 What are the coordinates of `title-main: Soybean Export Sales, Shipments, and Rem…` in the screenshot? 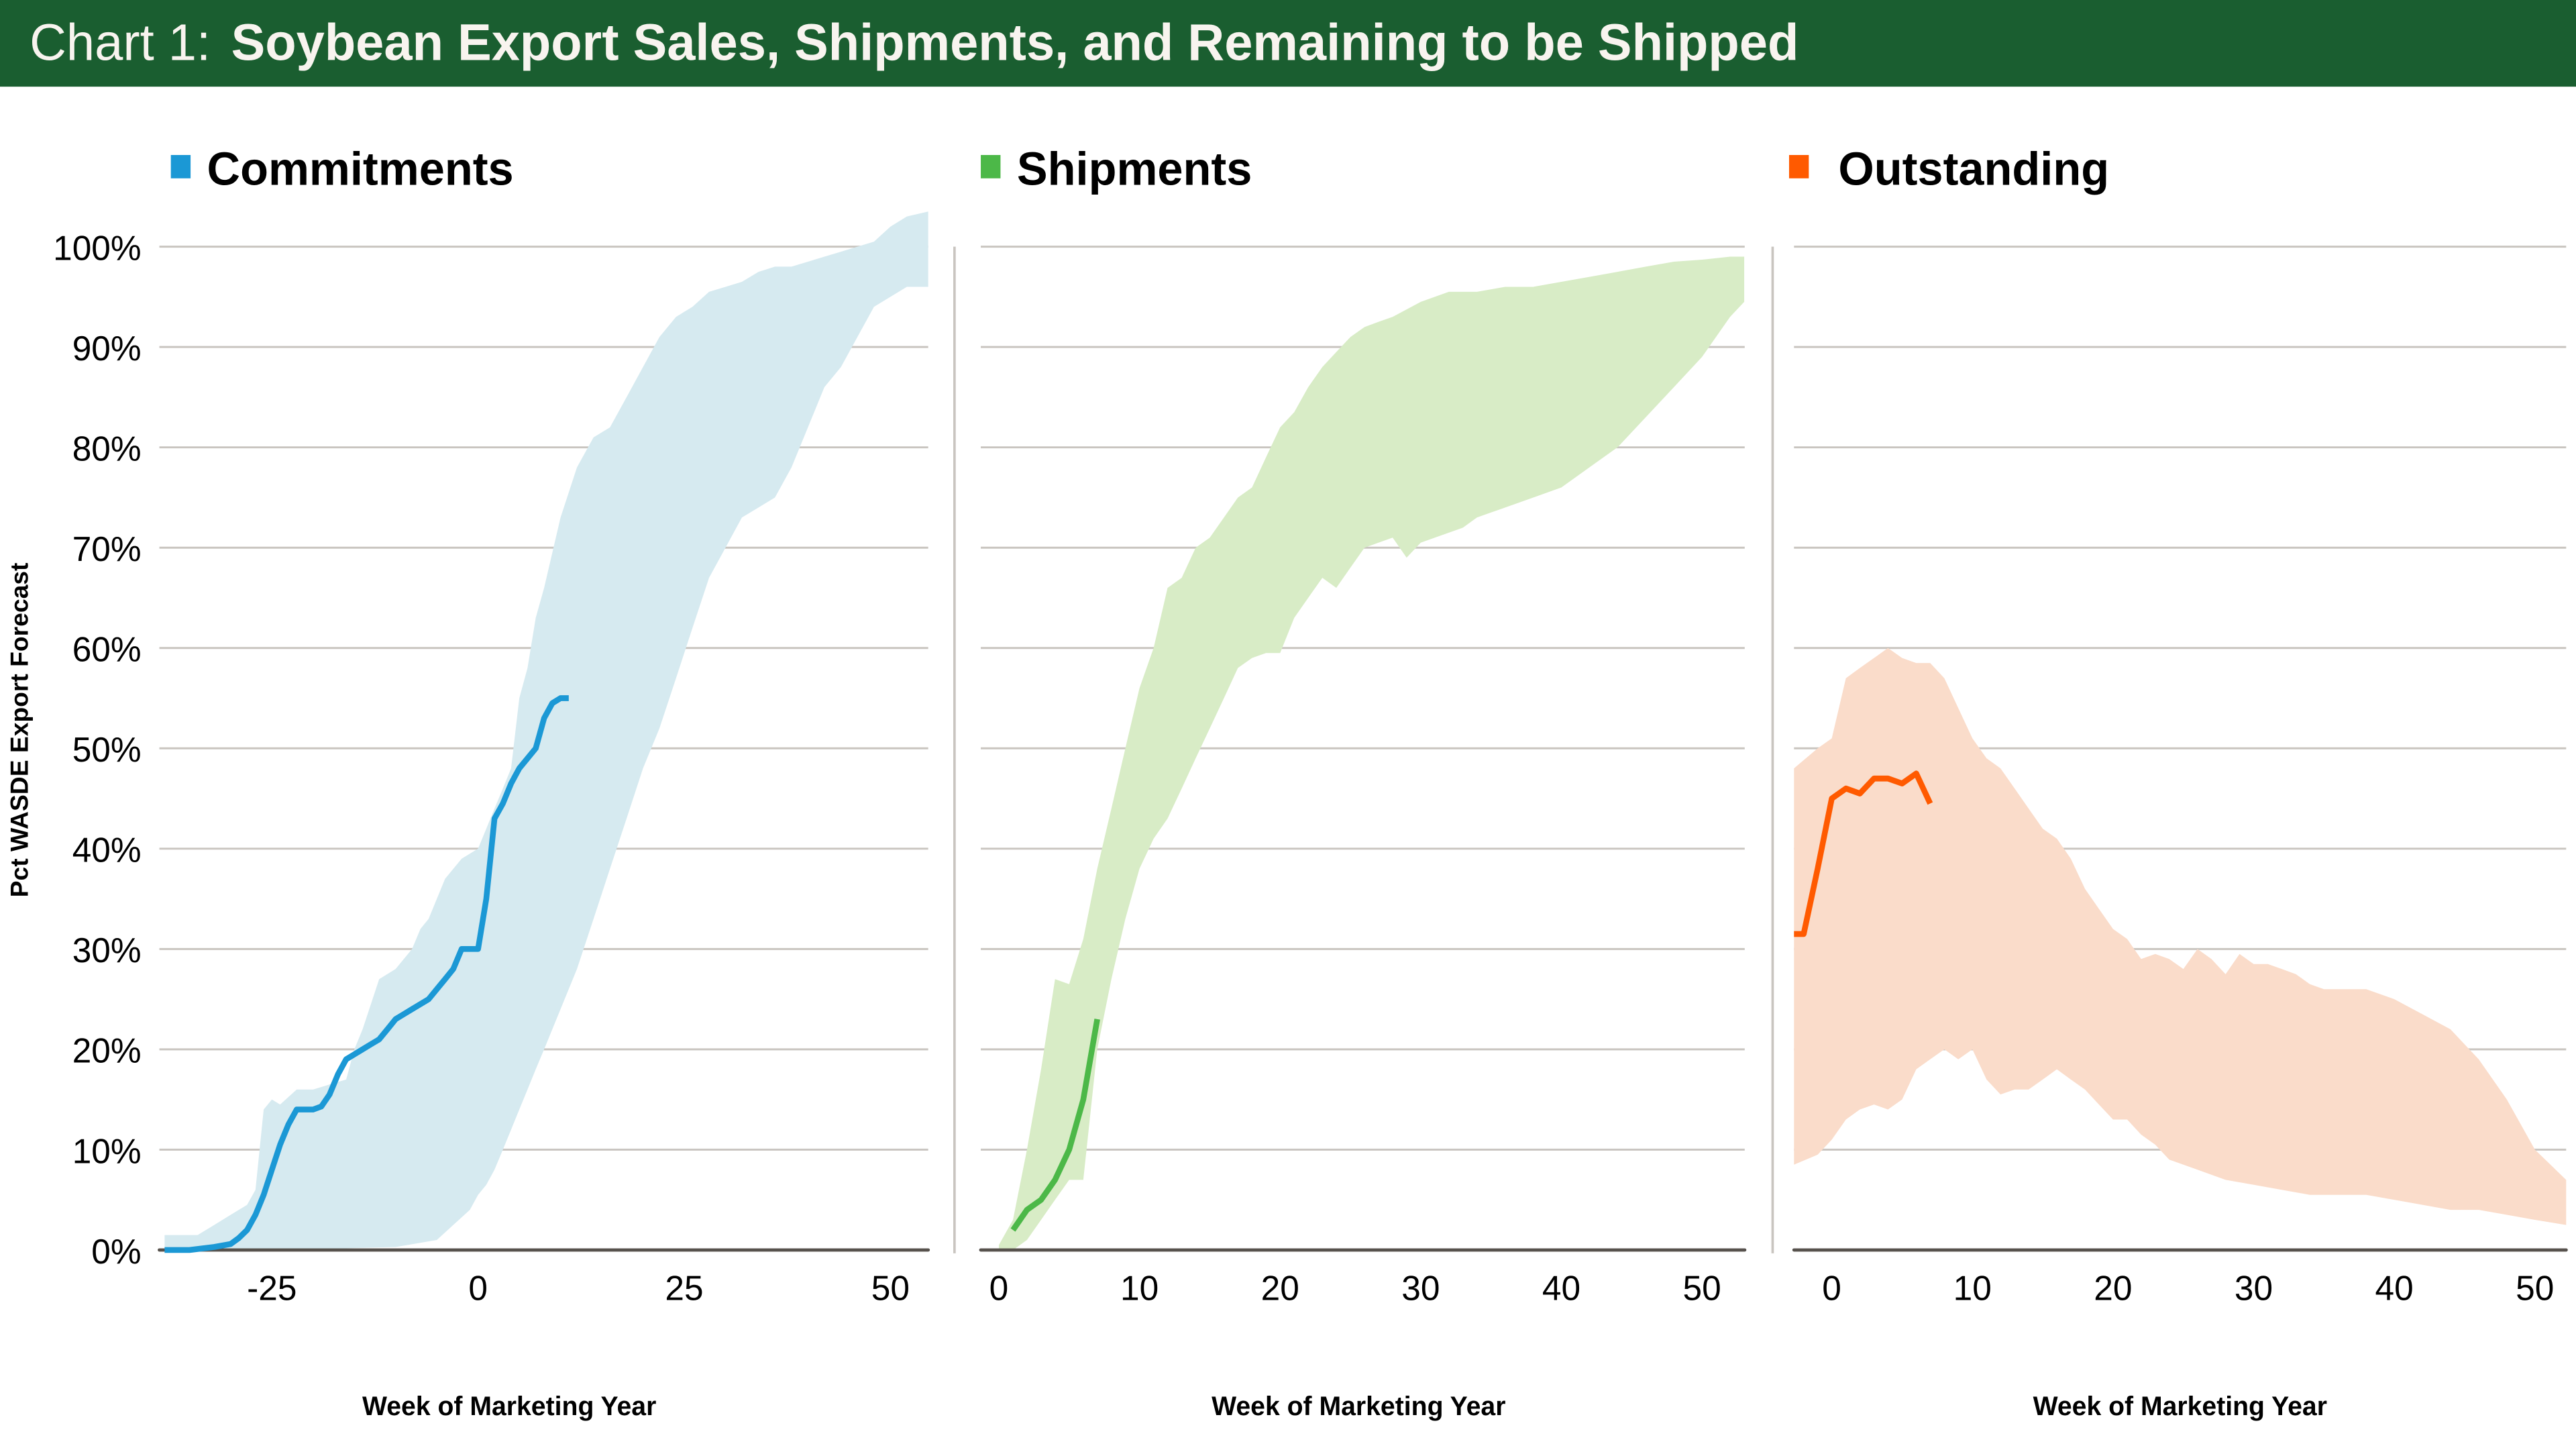 It's located at (1015, 43).